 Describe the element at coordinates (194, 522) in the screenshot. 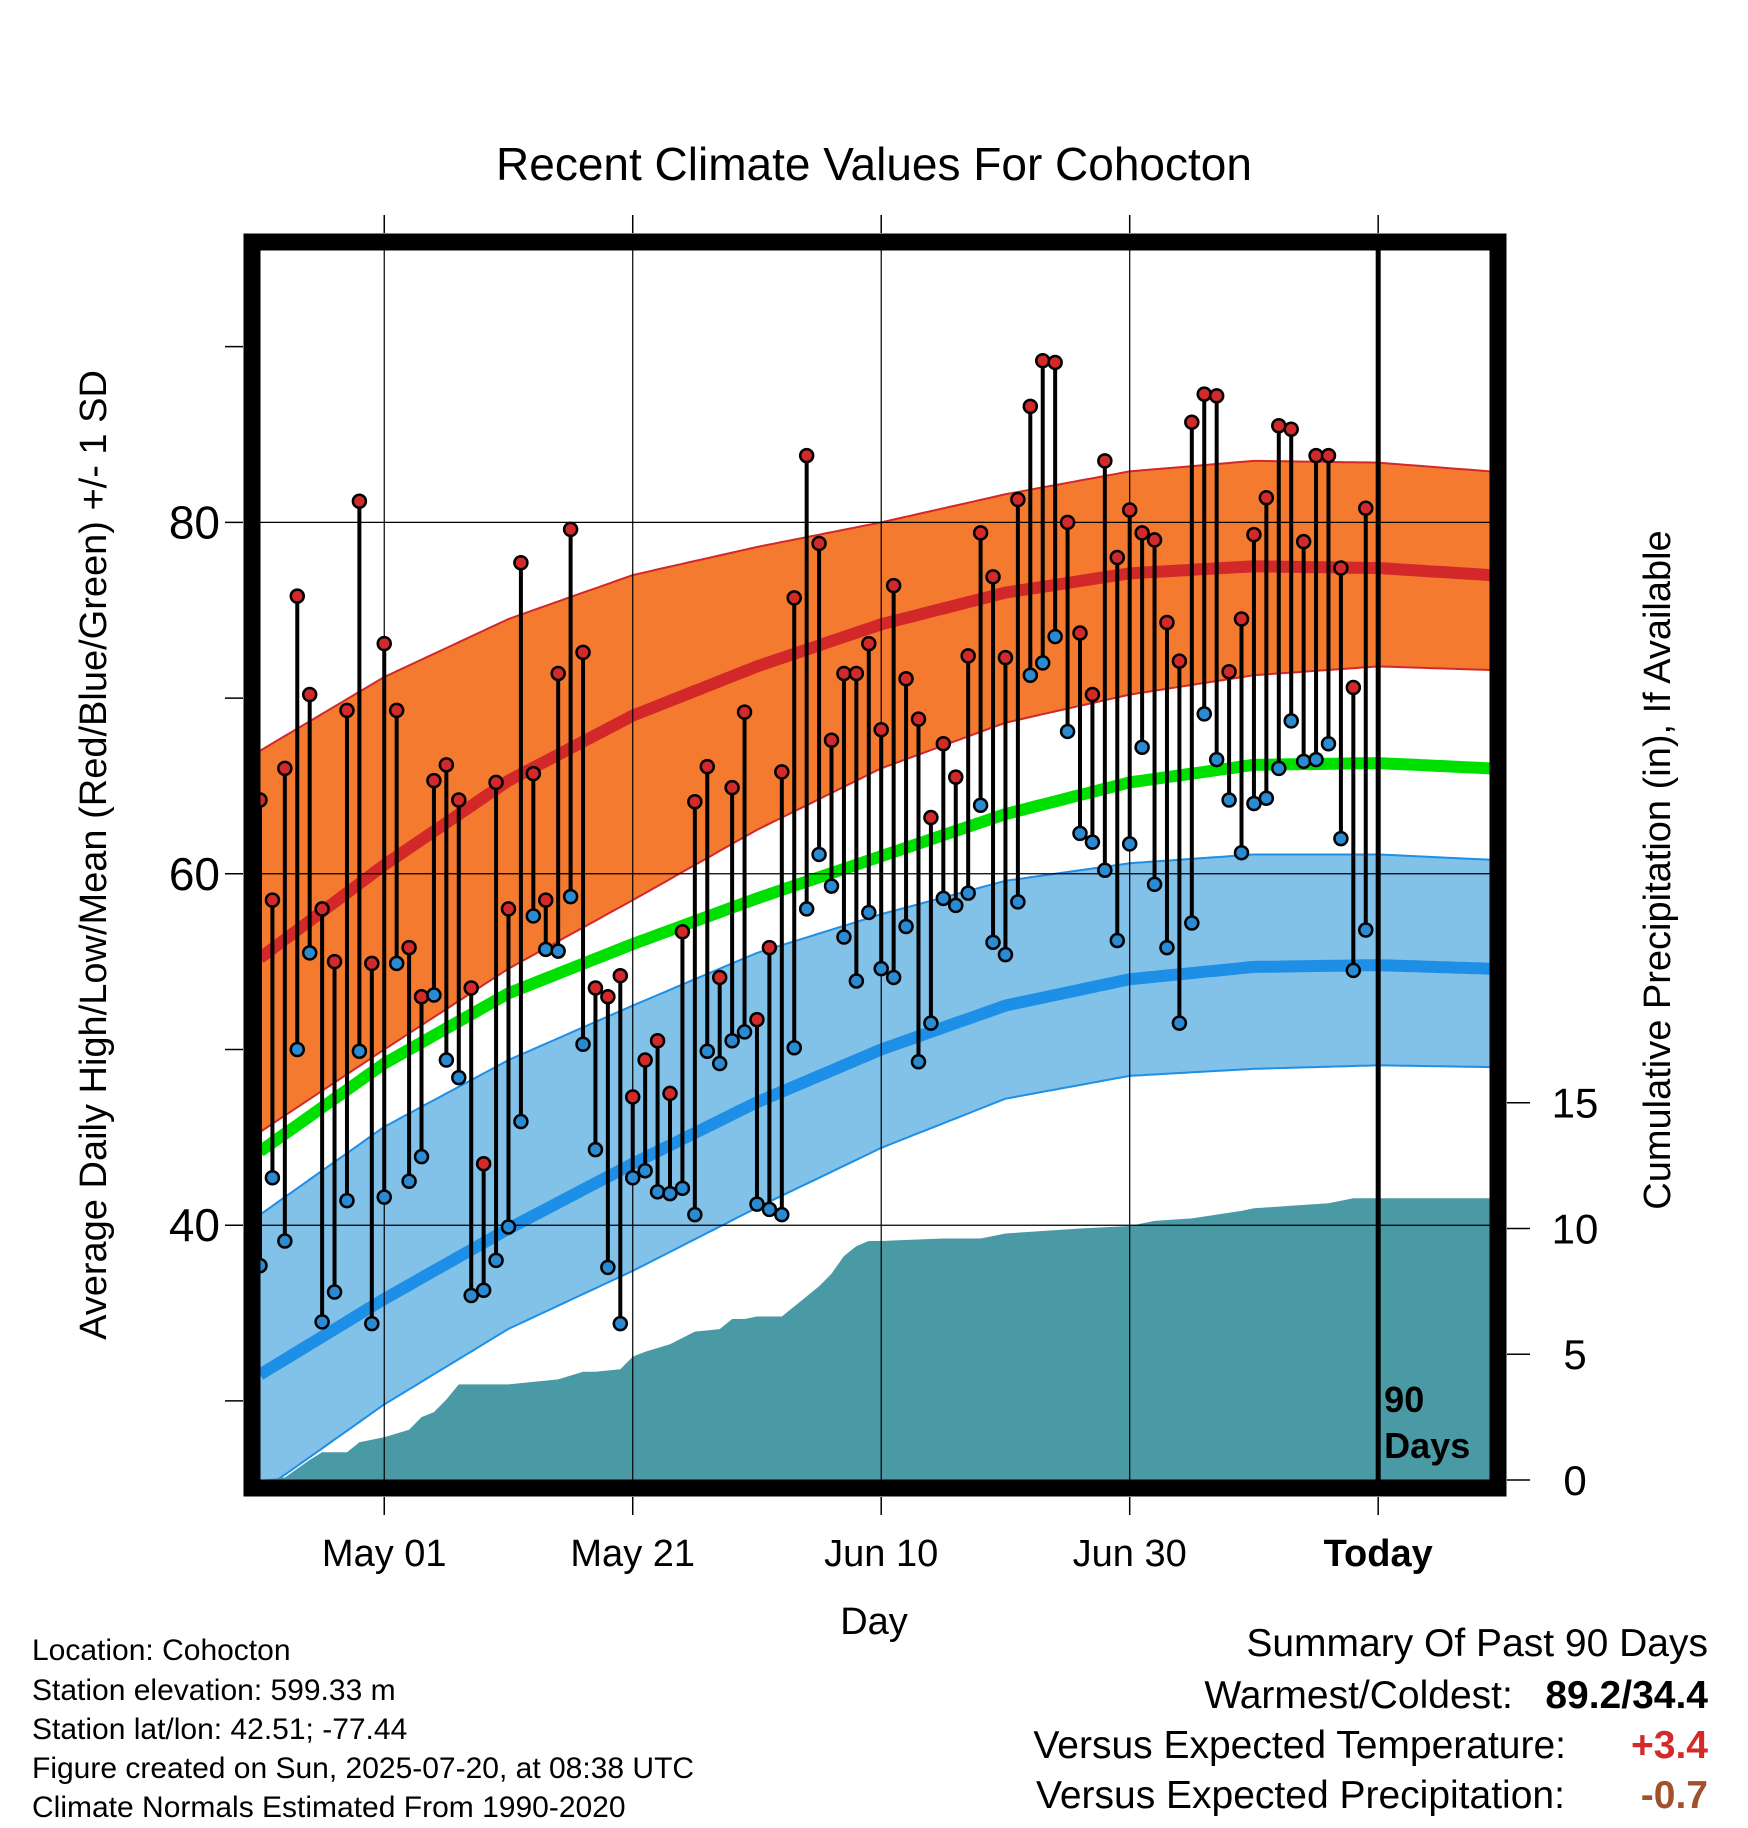

I see `y-tick-label: 80` at that location.